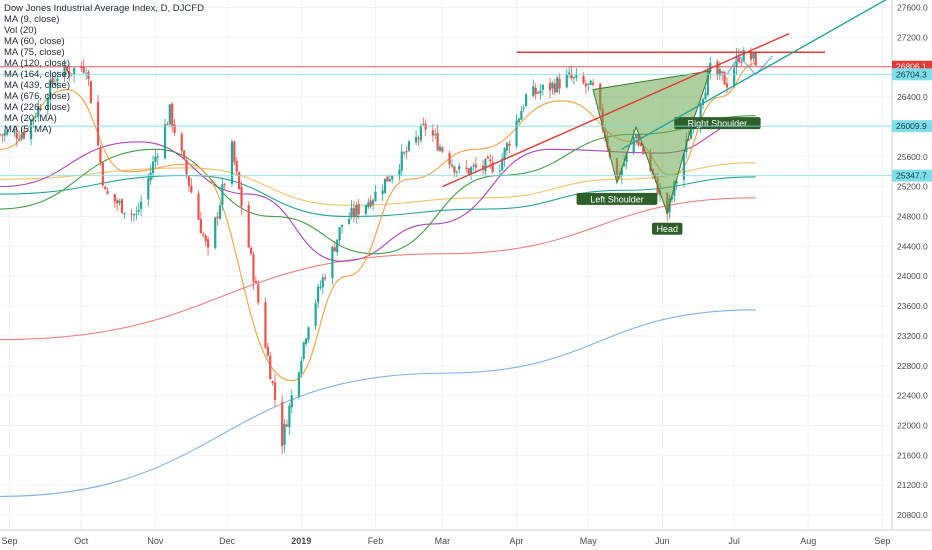  What do you see at coordinates (912, 265) in the screenshot?
I see `price-axis-background` at bounding box center [912, 265].